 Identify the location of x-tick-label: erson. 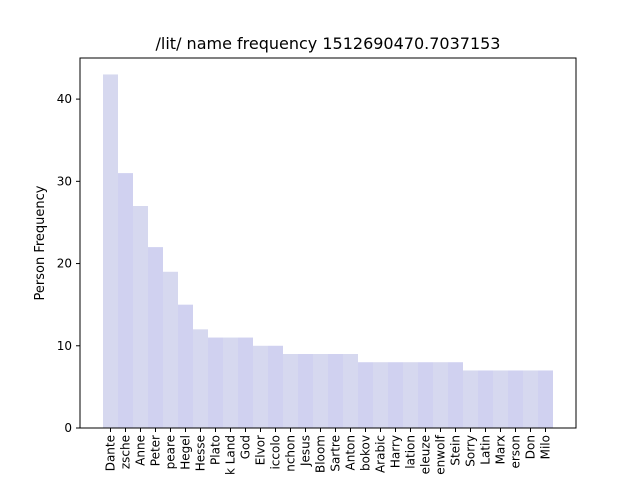
(516, 452).